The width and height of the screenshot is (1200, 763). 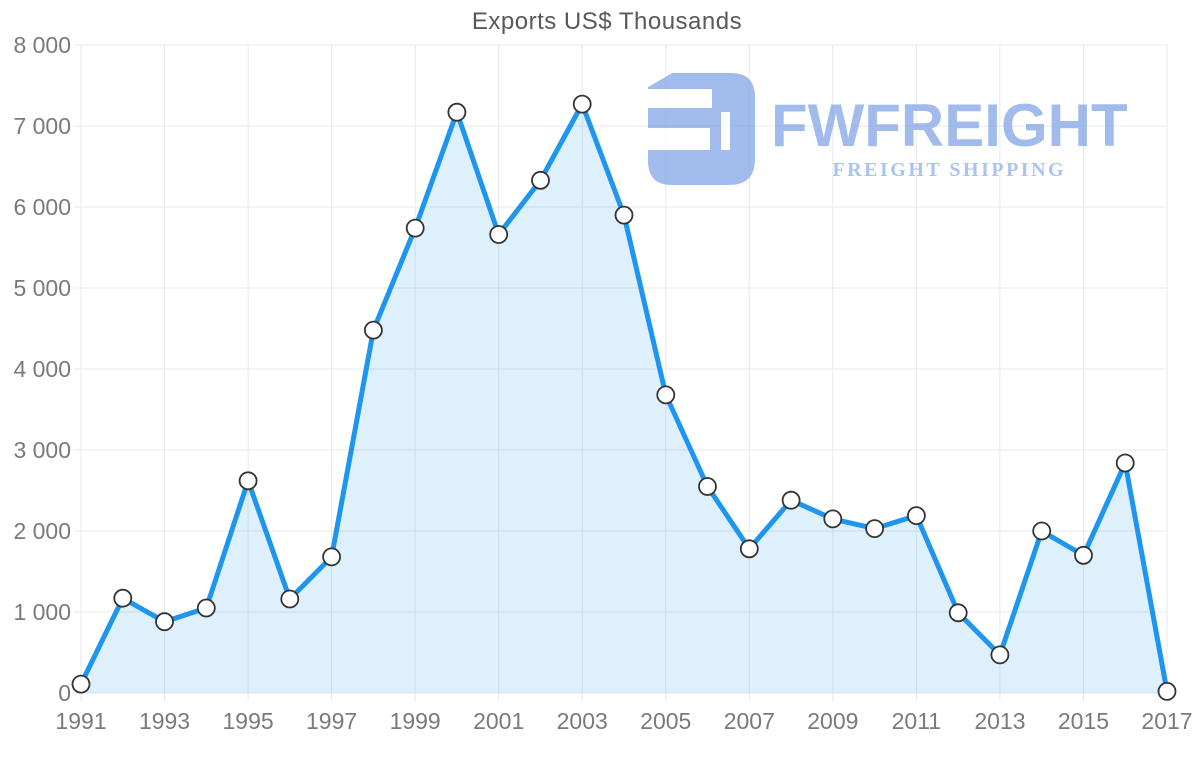 I want to click on data-point-2004, so click(x=624, y=215).